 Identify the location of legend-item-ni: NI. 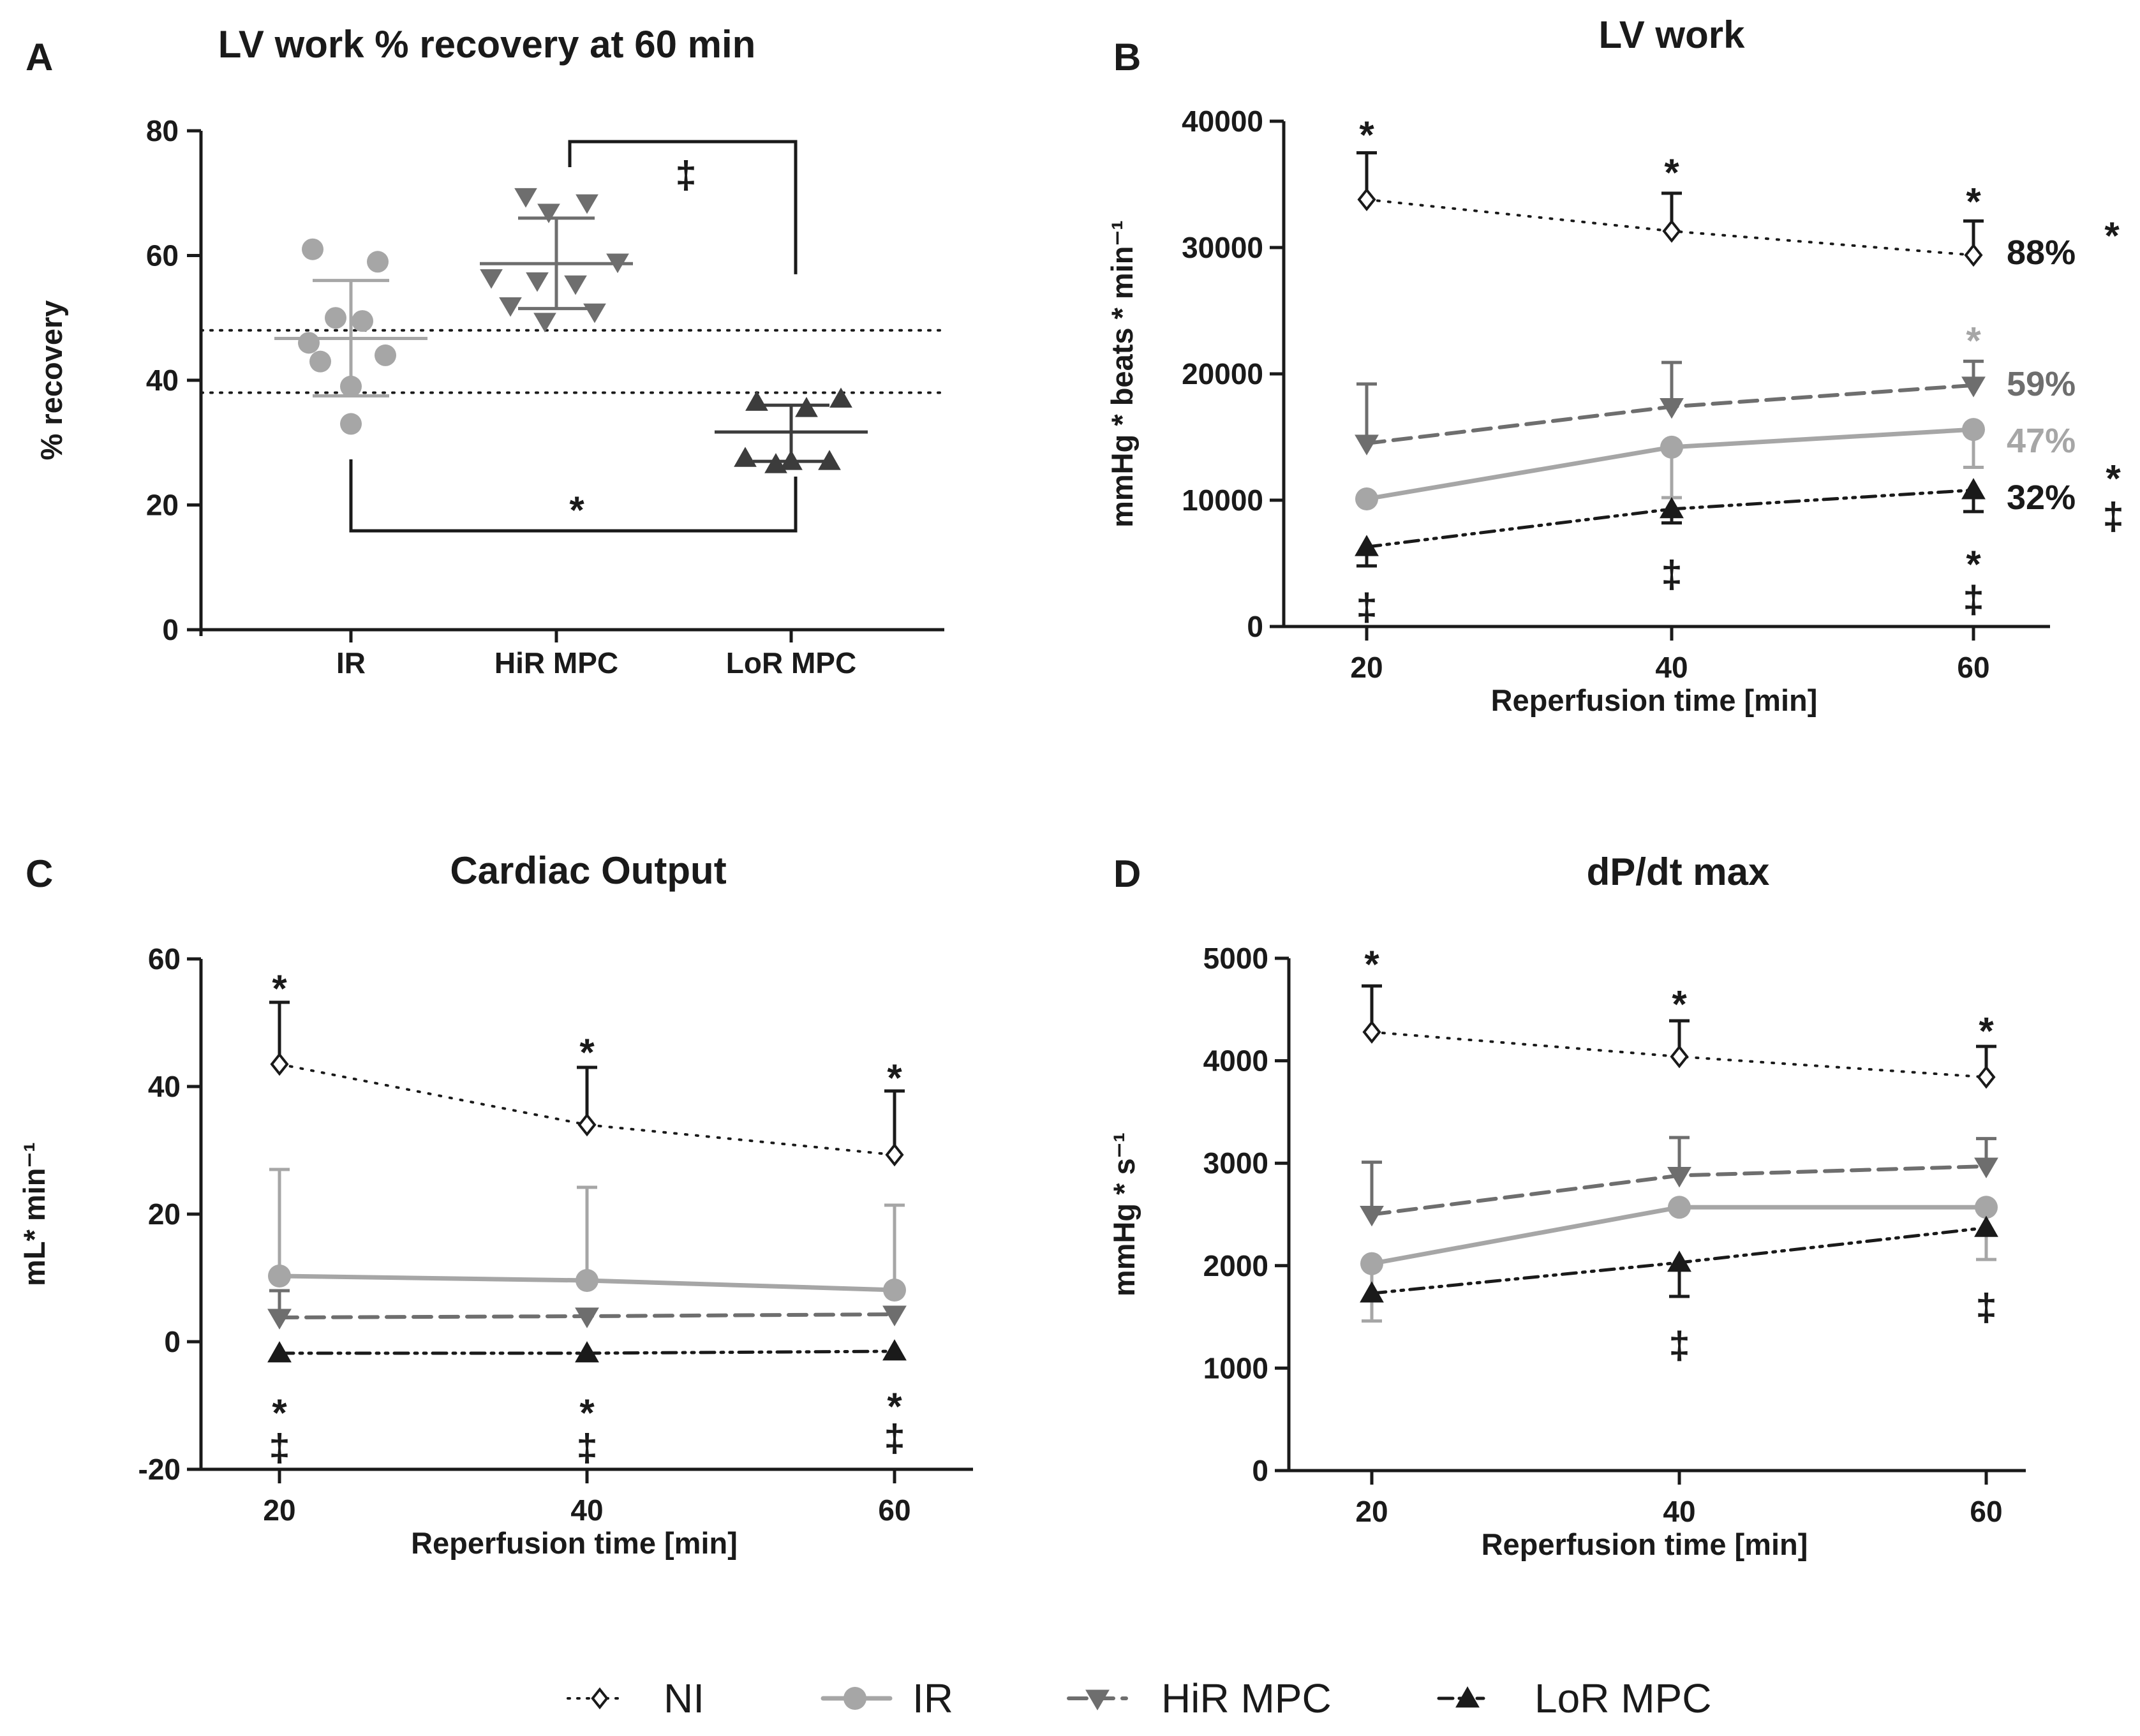
(635, 1698).